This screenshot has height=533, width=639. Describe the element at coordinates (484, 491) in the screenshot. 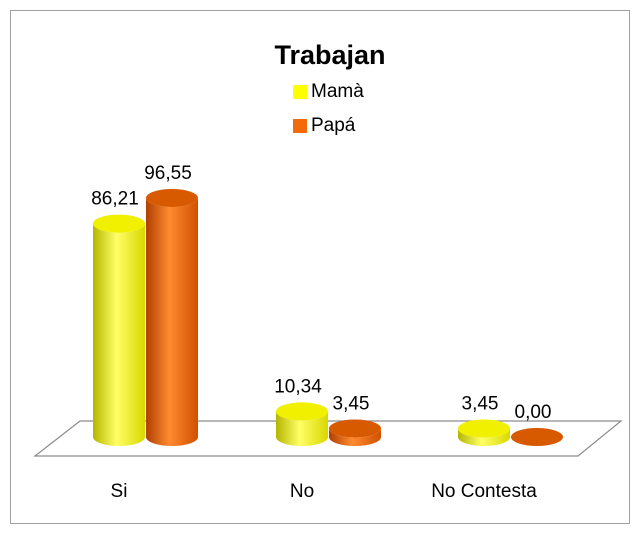

I see `x-tick-label: No Contesta` at that location.